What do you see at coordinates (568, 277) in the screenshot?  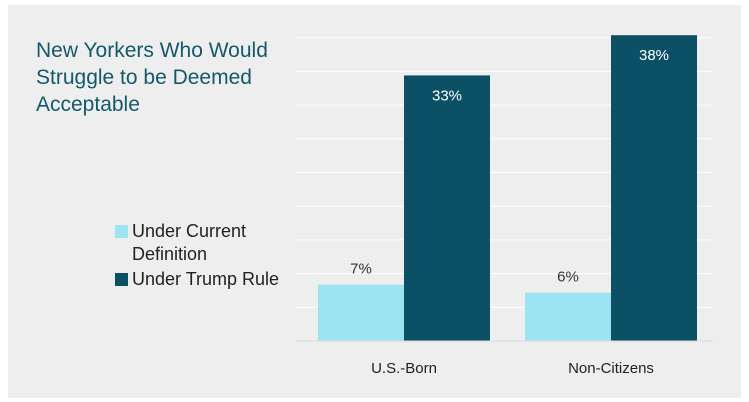 I see `data-label-current-1: 6%` at bounding box center [568, 277].